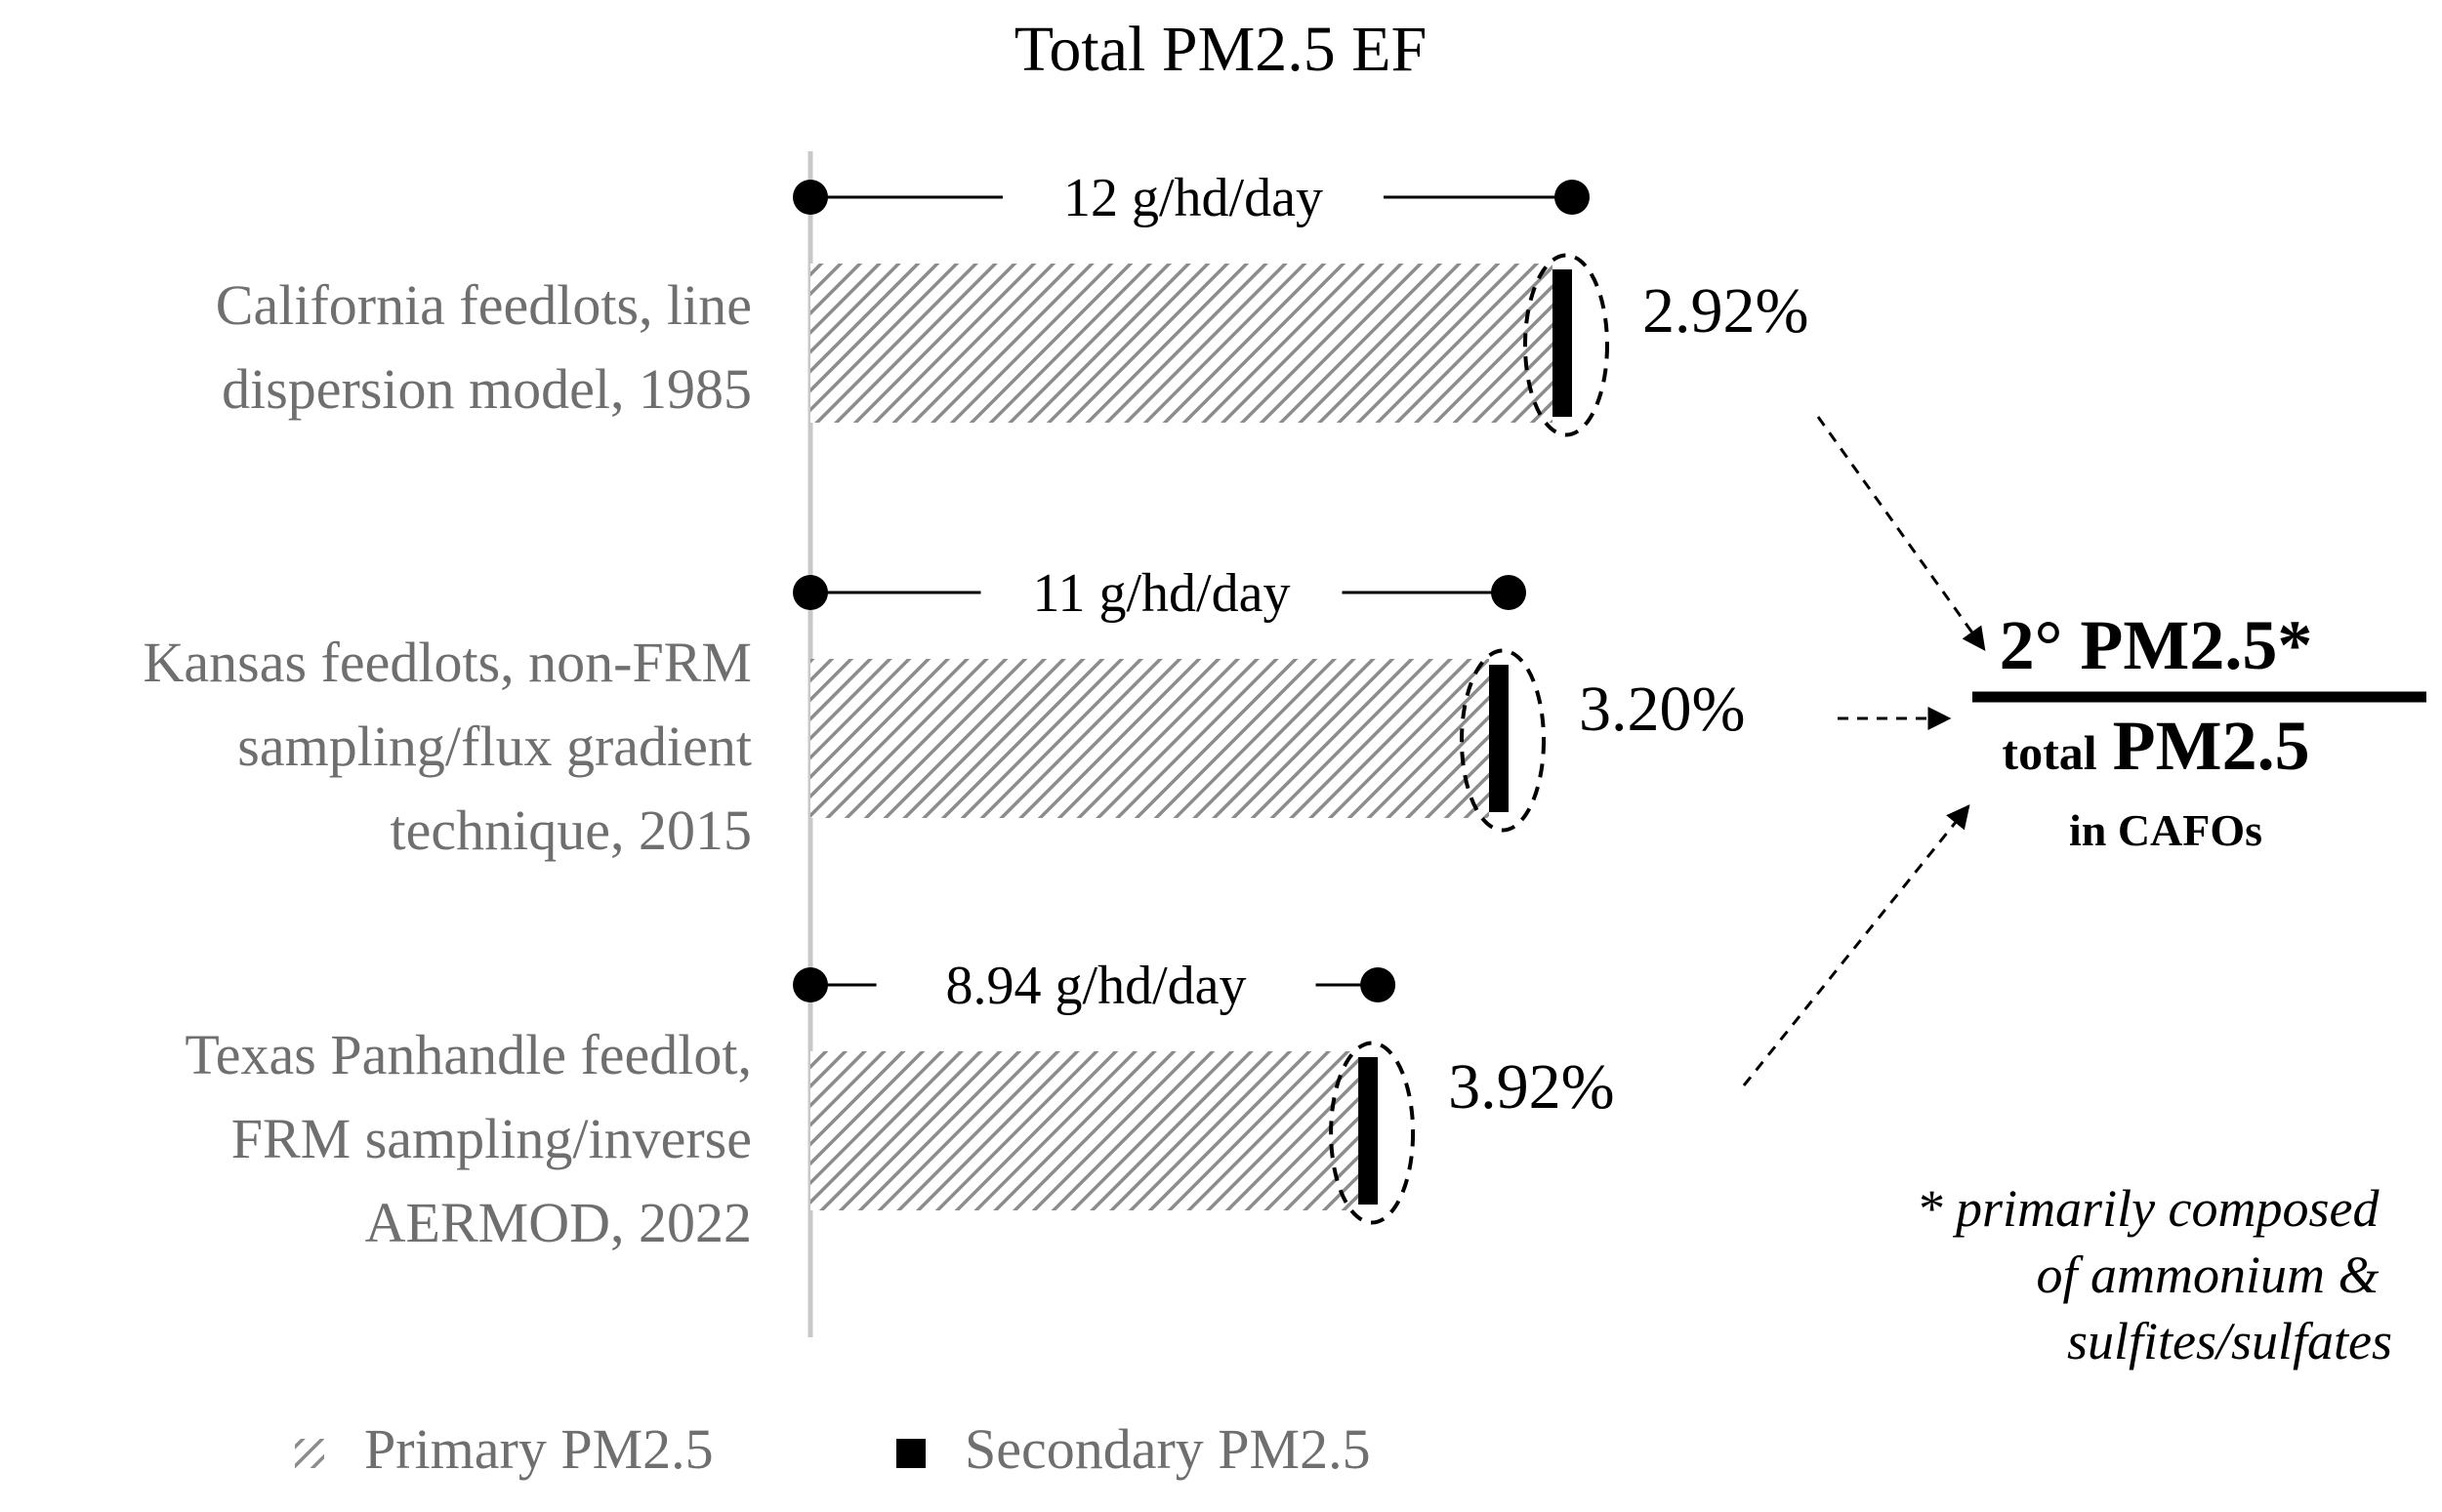 The width and height of the screenshot is (2442, 1512). What do you see at coordinates (911, 1454) in the screenshot?
I see `legend-swatch-secondary` at bounding box center [911, 1454].